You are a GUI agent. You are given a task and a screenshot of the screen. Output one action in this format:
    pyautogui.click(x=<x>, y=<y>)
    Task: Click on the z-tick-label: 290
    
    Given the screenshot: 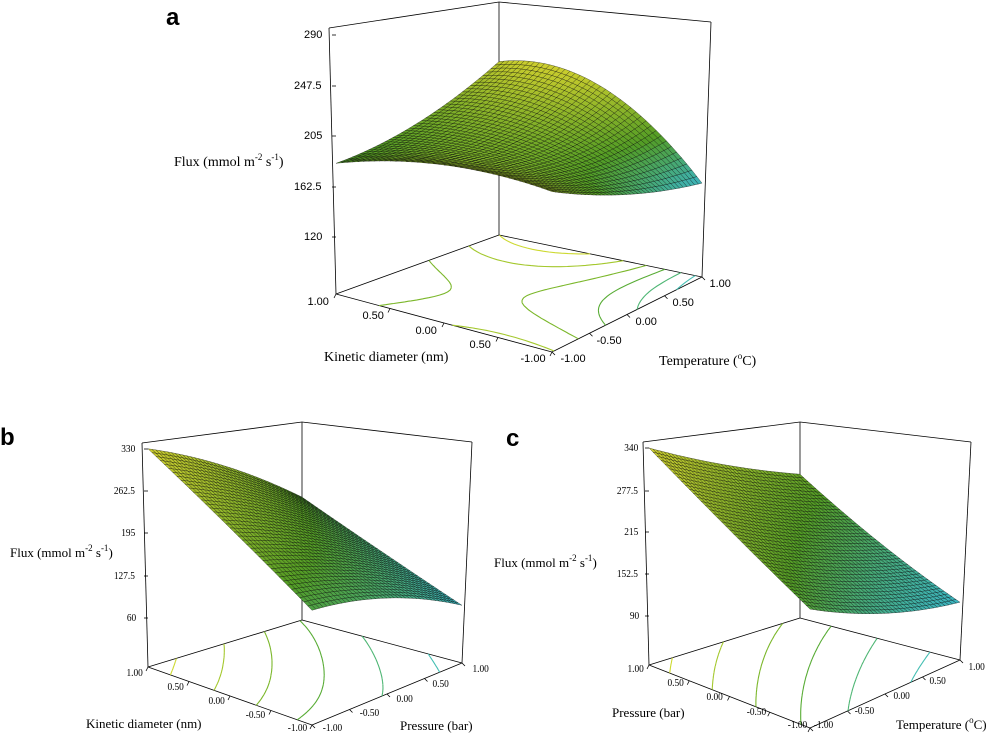 What is the action you would take?
    pyautogui.click(x=313, y=34)
    